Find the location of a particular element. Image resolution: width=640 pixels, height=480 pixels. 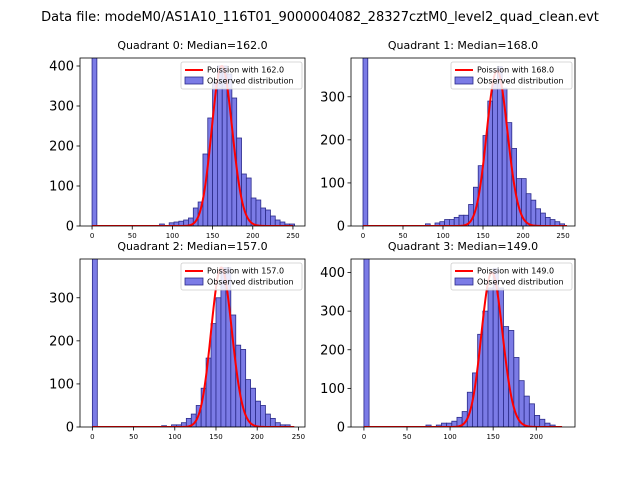

legend: Poission with 157.0 Observed distribution is located at coordinates (241, 276).